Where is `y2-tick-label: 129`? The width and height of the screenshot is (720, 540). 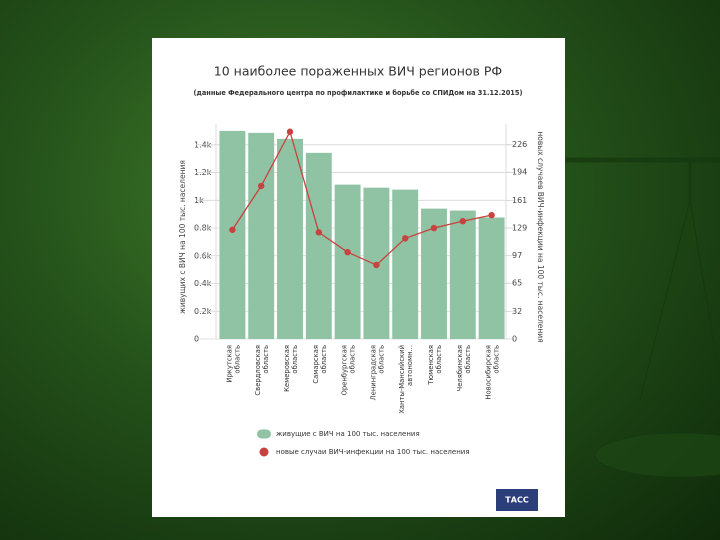
y2-tick-label: 129 is located at coordinates (519, 228).